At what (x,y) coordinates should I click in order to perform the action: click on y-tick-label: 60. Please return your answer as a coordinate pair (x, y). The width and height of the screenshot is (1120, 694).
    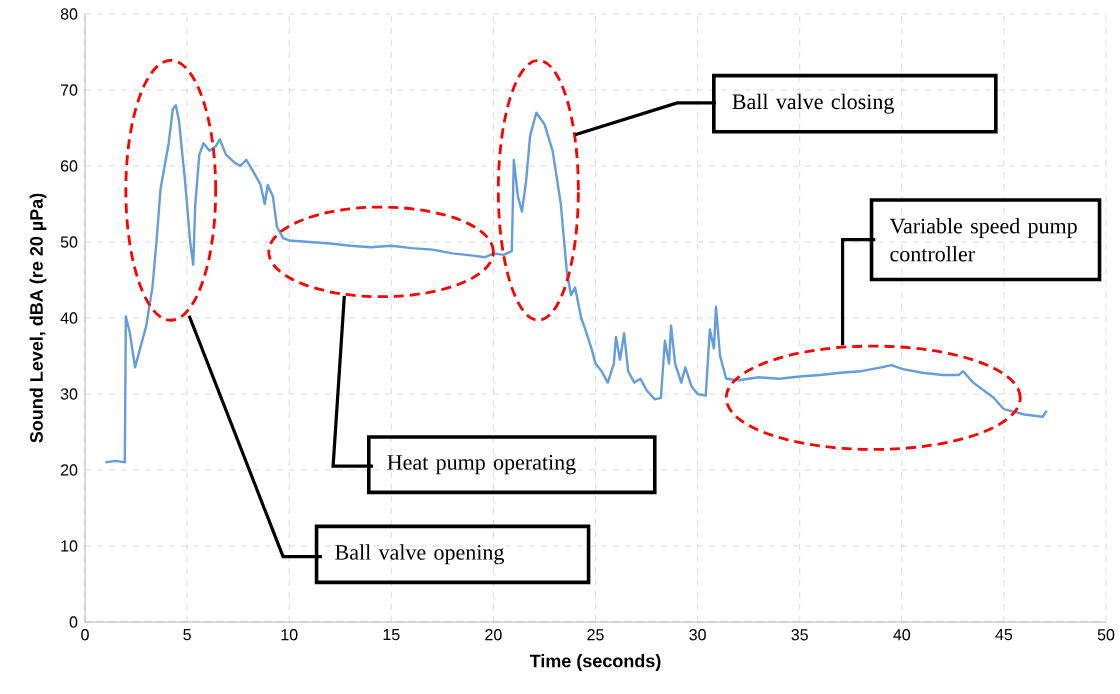
    Looking at the image, I should click on (69, 166).